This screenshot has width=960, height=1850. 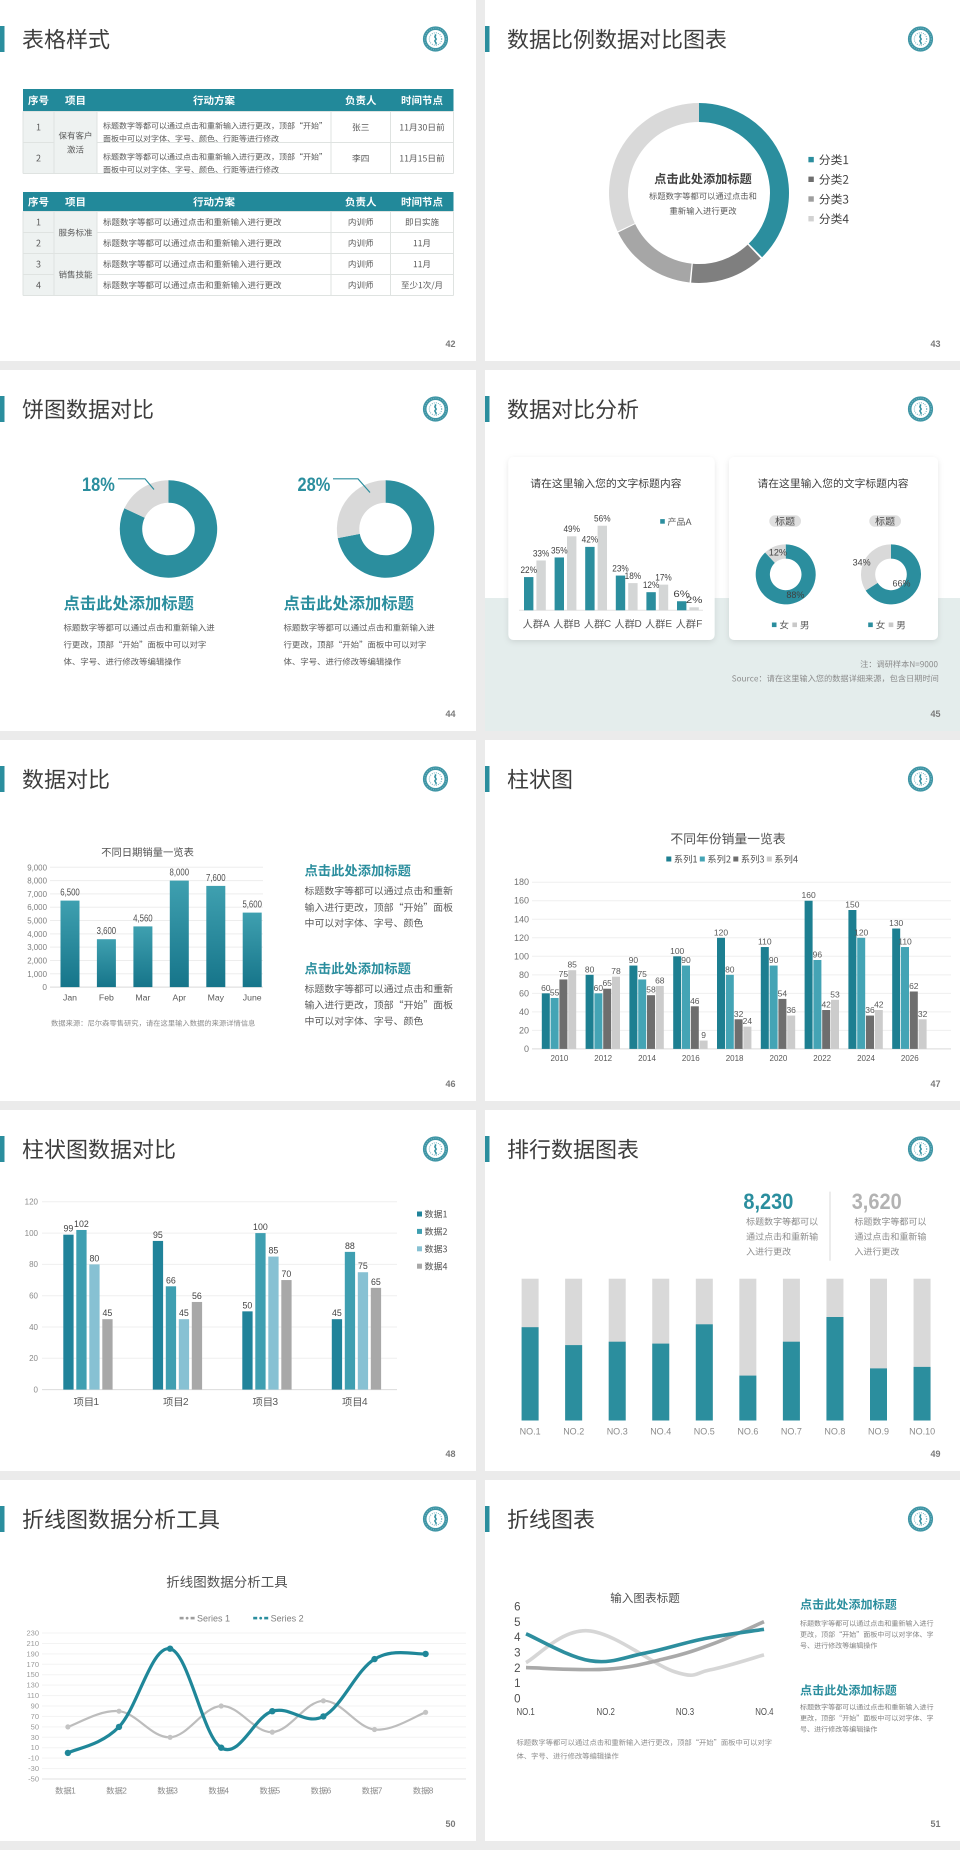 I want to click on svg-text: 3,000, so click(x=37, y=947).